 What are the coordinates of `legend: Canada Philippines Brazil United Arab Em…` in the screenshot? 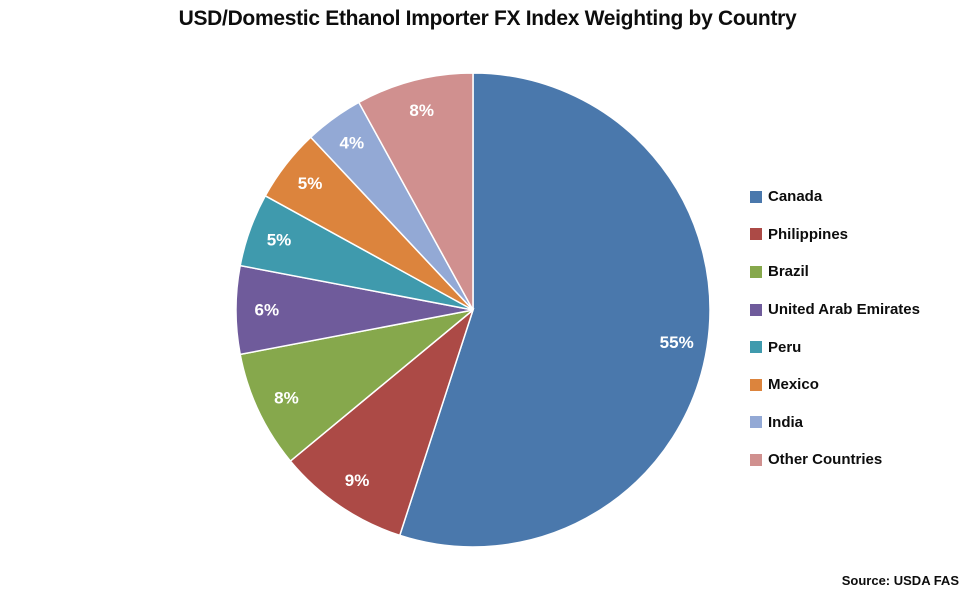 It's located at (835, 328).